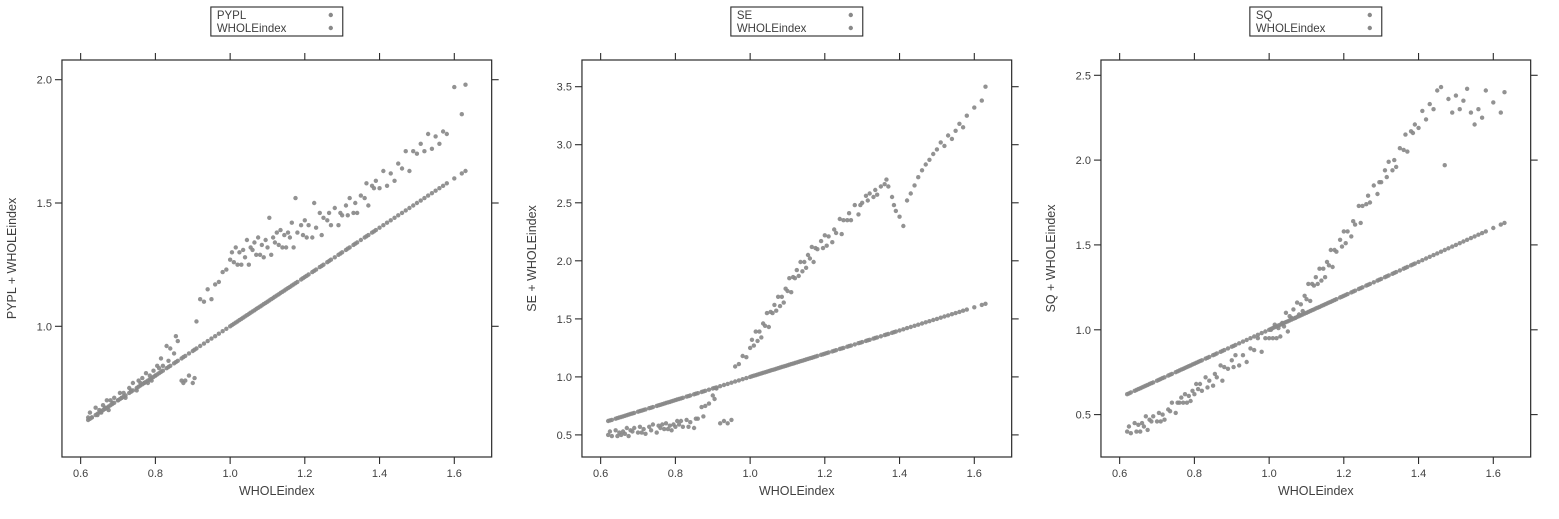 The height and width of the screenshot is (519, 1559). What do you see at coordinates (1264, 16) in the screenshot?
I see `legend-label: SQ` at bounding box center [1264, 16].